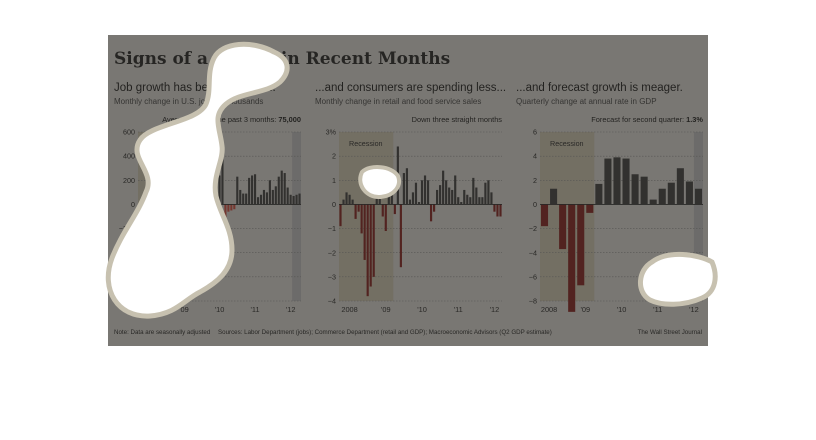 The image size is (816, 440). What do you see at coordinates (549, 309) in the screenshot?
I see `x-tick-label: 2008` at bounding box center [549, 309].